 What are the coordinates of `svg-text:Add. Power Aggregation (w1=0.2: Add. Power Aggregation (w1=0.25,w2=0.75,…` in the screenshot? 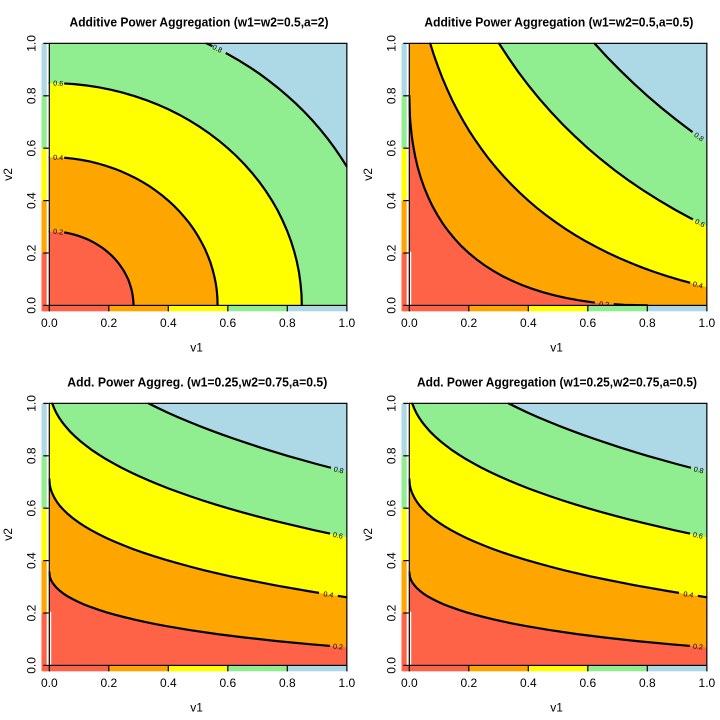 It's located at (557, 382).